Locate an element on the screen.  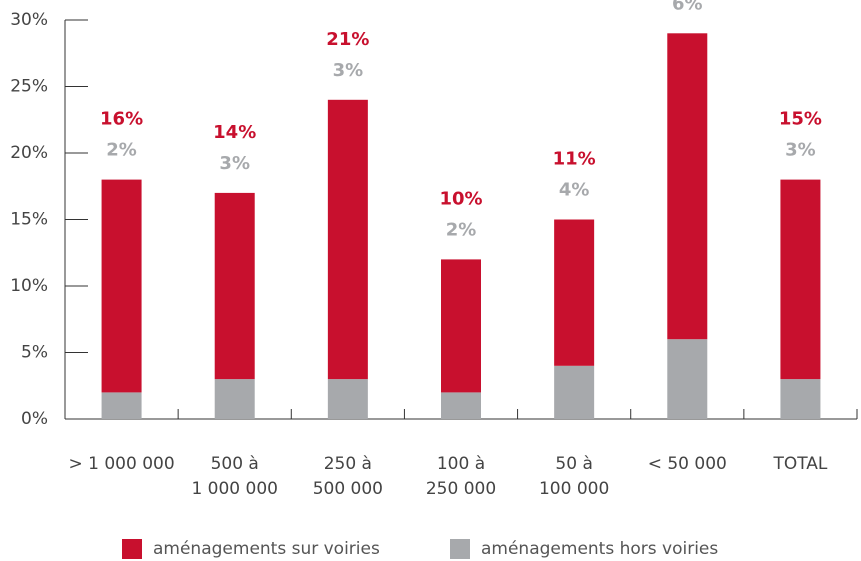
x-tick-label: 1 000 000 is located at coordinates (234, 489).